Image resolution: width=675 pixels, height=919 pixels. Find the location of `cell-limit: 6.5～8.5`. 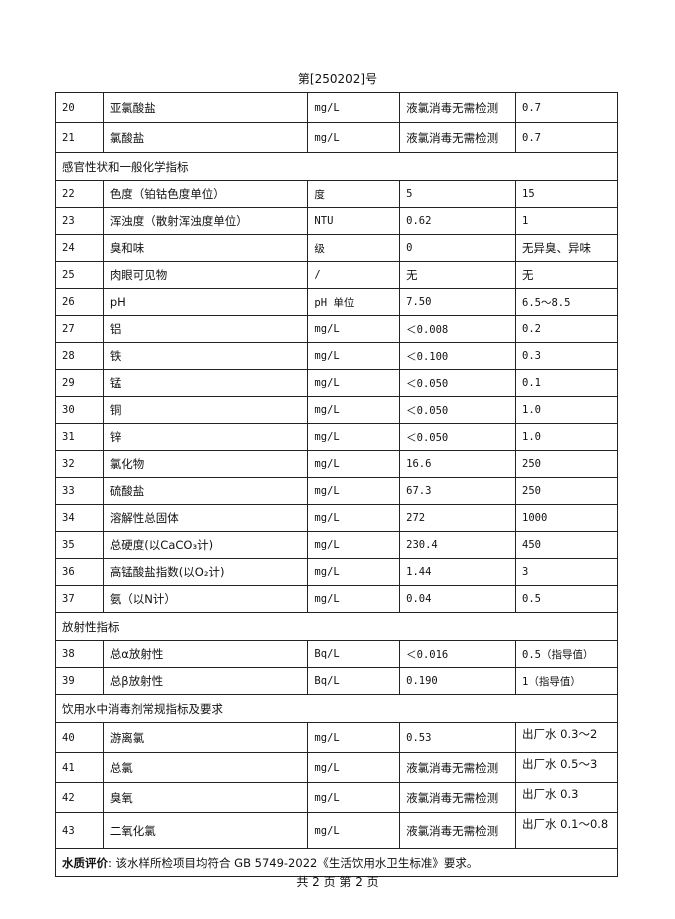

cell-limit: 6.5～8.5 is located at coordinates (566, 302).